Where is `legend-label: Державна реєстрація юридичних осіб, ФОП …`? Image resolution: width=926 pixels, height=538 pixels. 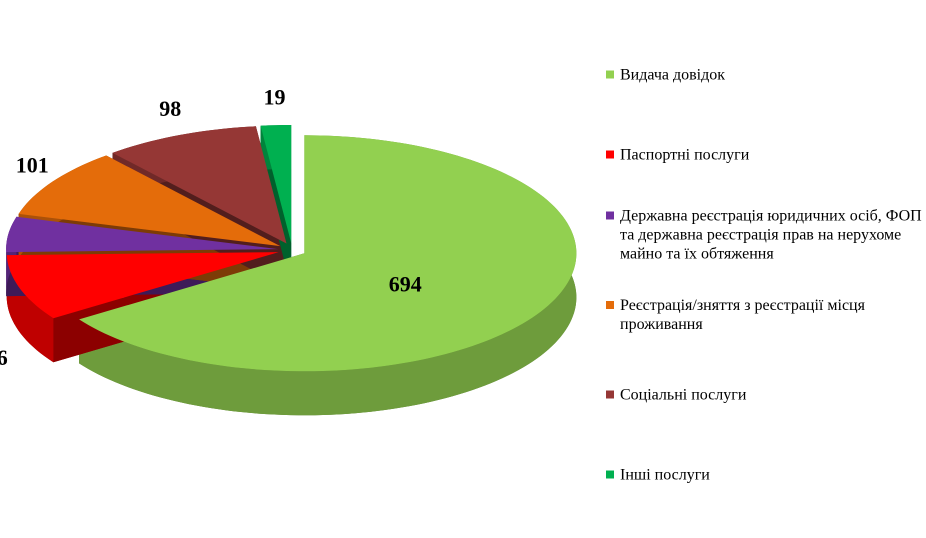 legend-label: Державна реєстрація юридичних осіб, ФОП … is located at coordinates (771, 235).